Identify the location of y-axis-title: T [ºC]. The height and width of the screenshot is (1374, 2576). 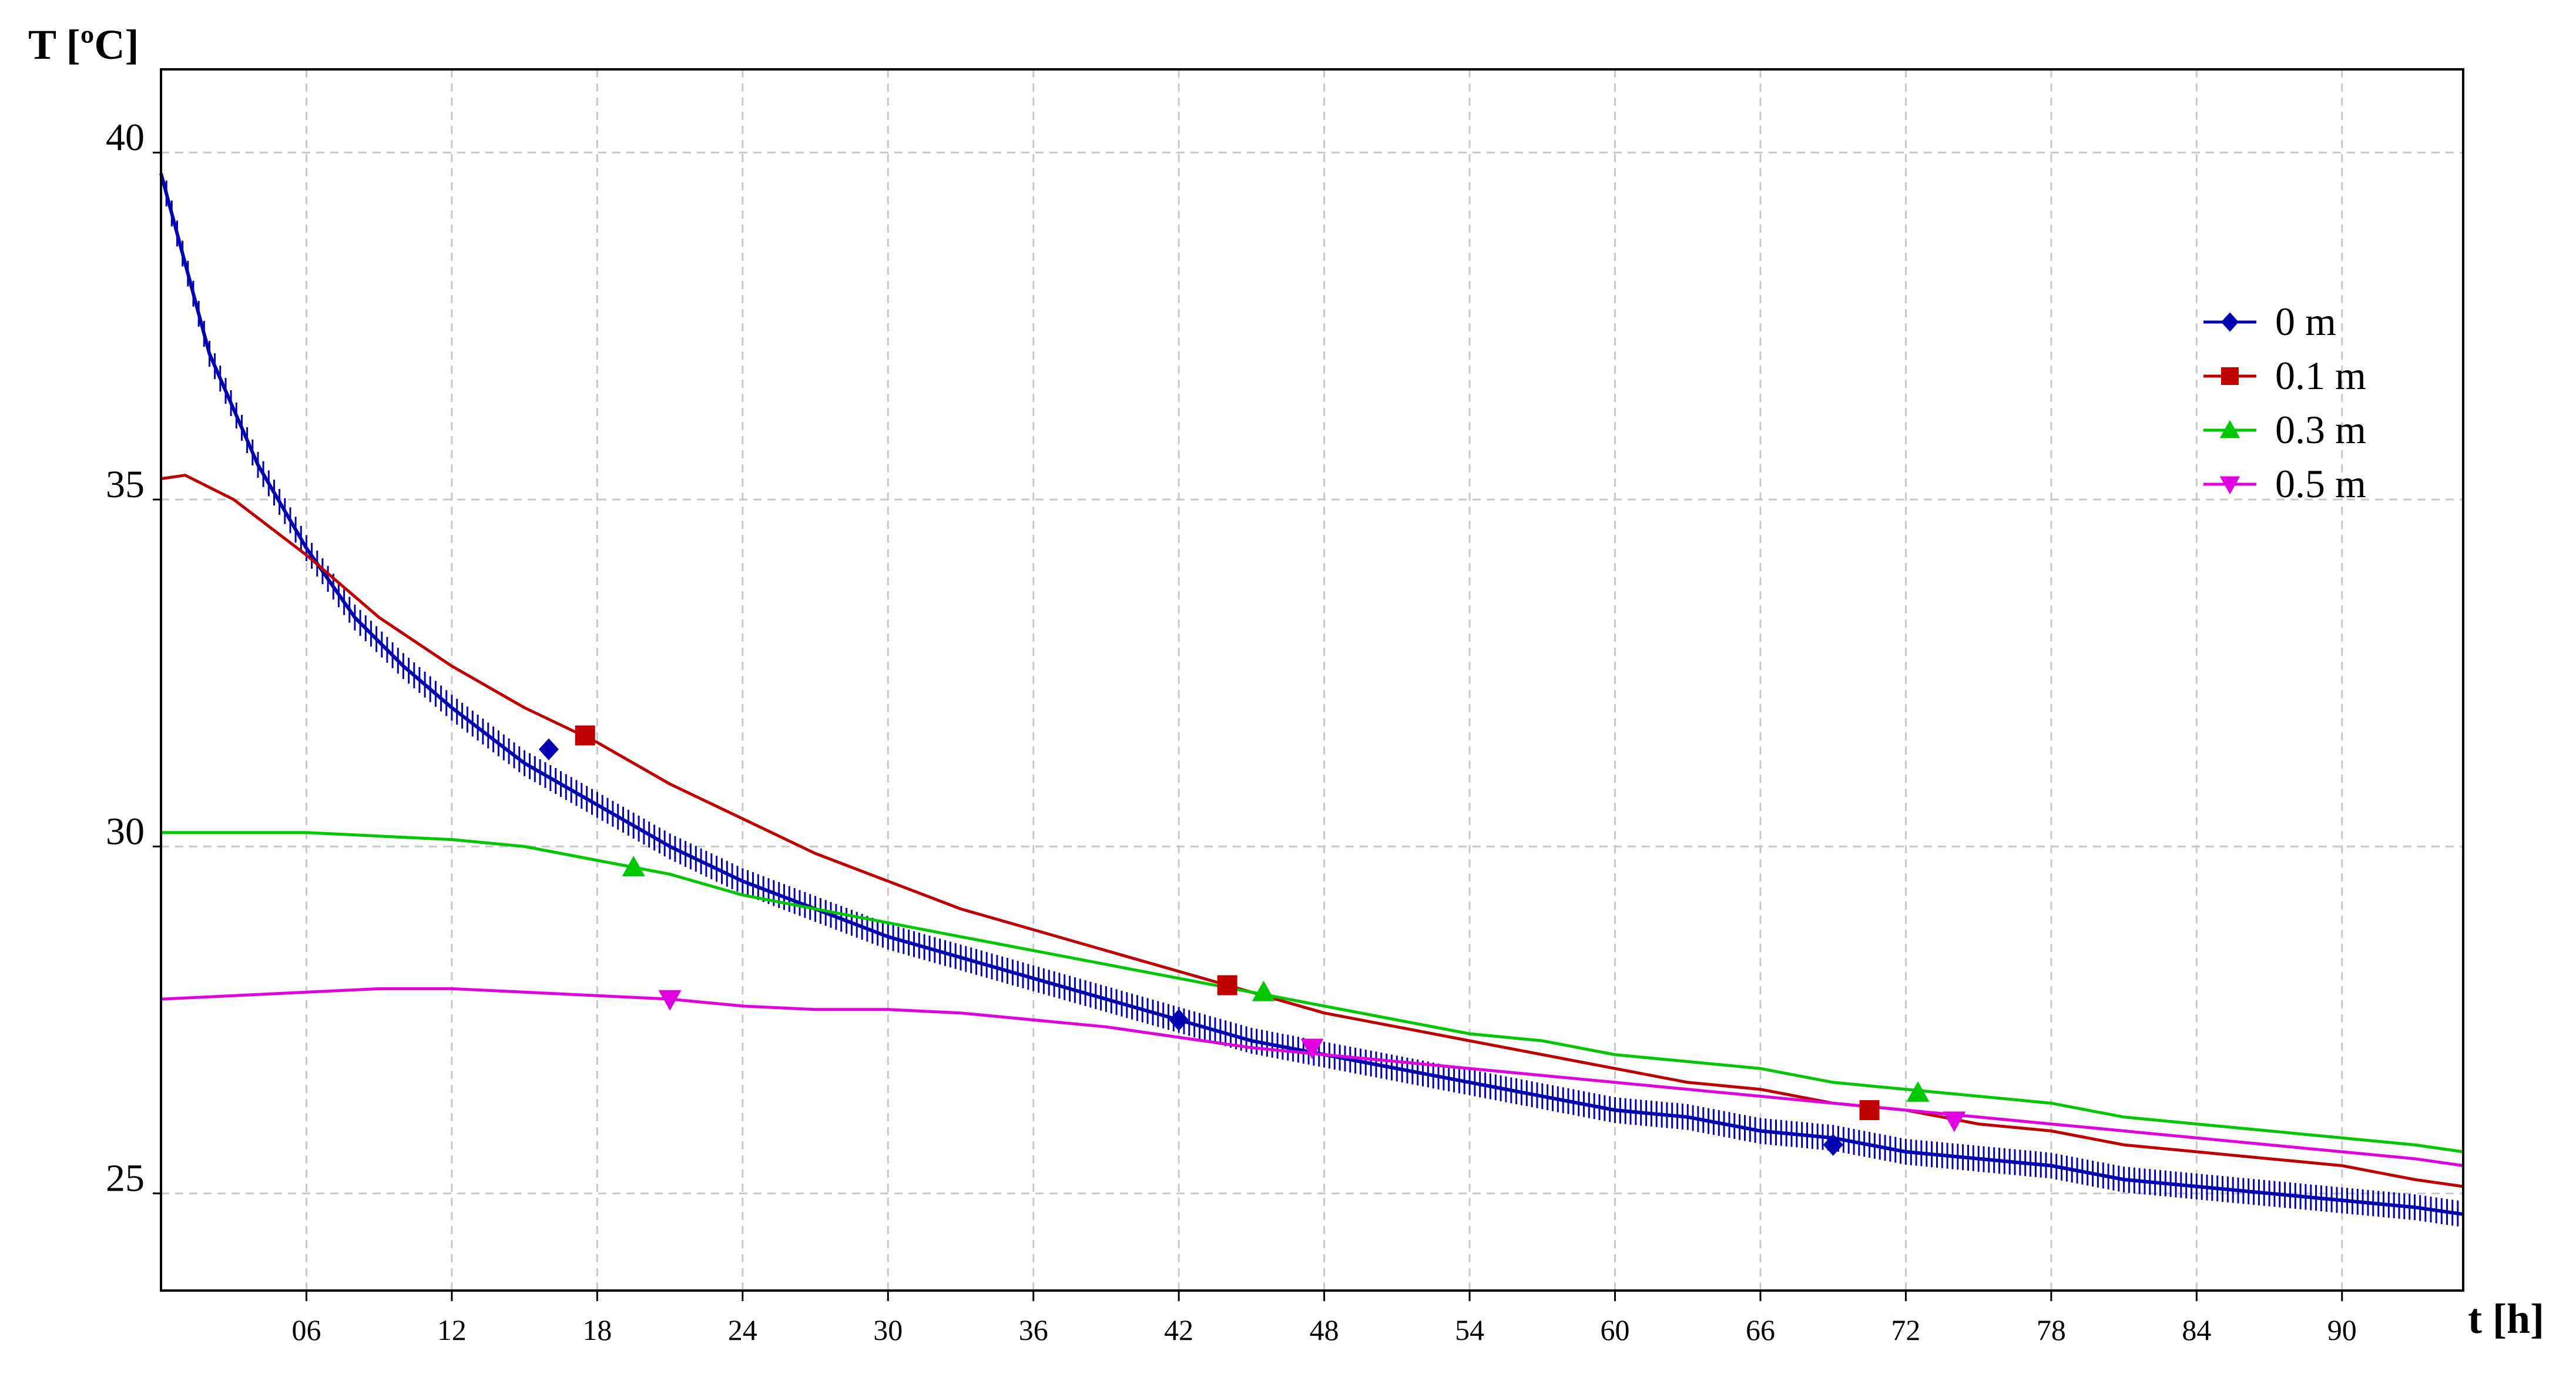
(84, 44).